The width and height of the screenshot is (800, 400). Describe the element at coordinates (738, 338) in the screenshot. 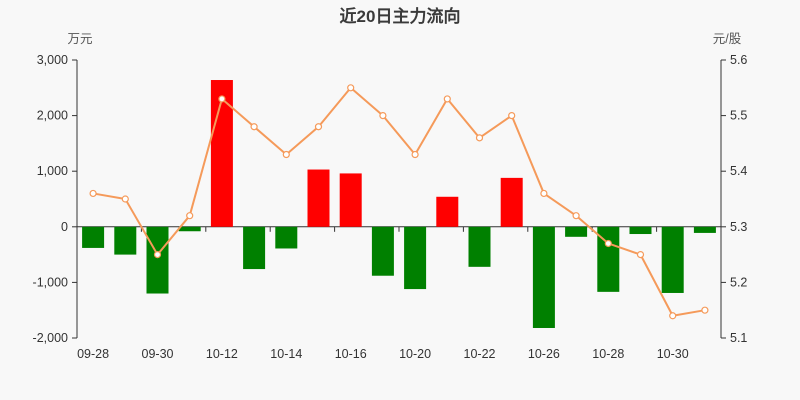

I see `right-axis-tick-label: 5.1` at that location.